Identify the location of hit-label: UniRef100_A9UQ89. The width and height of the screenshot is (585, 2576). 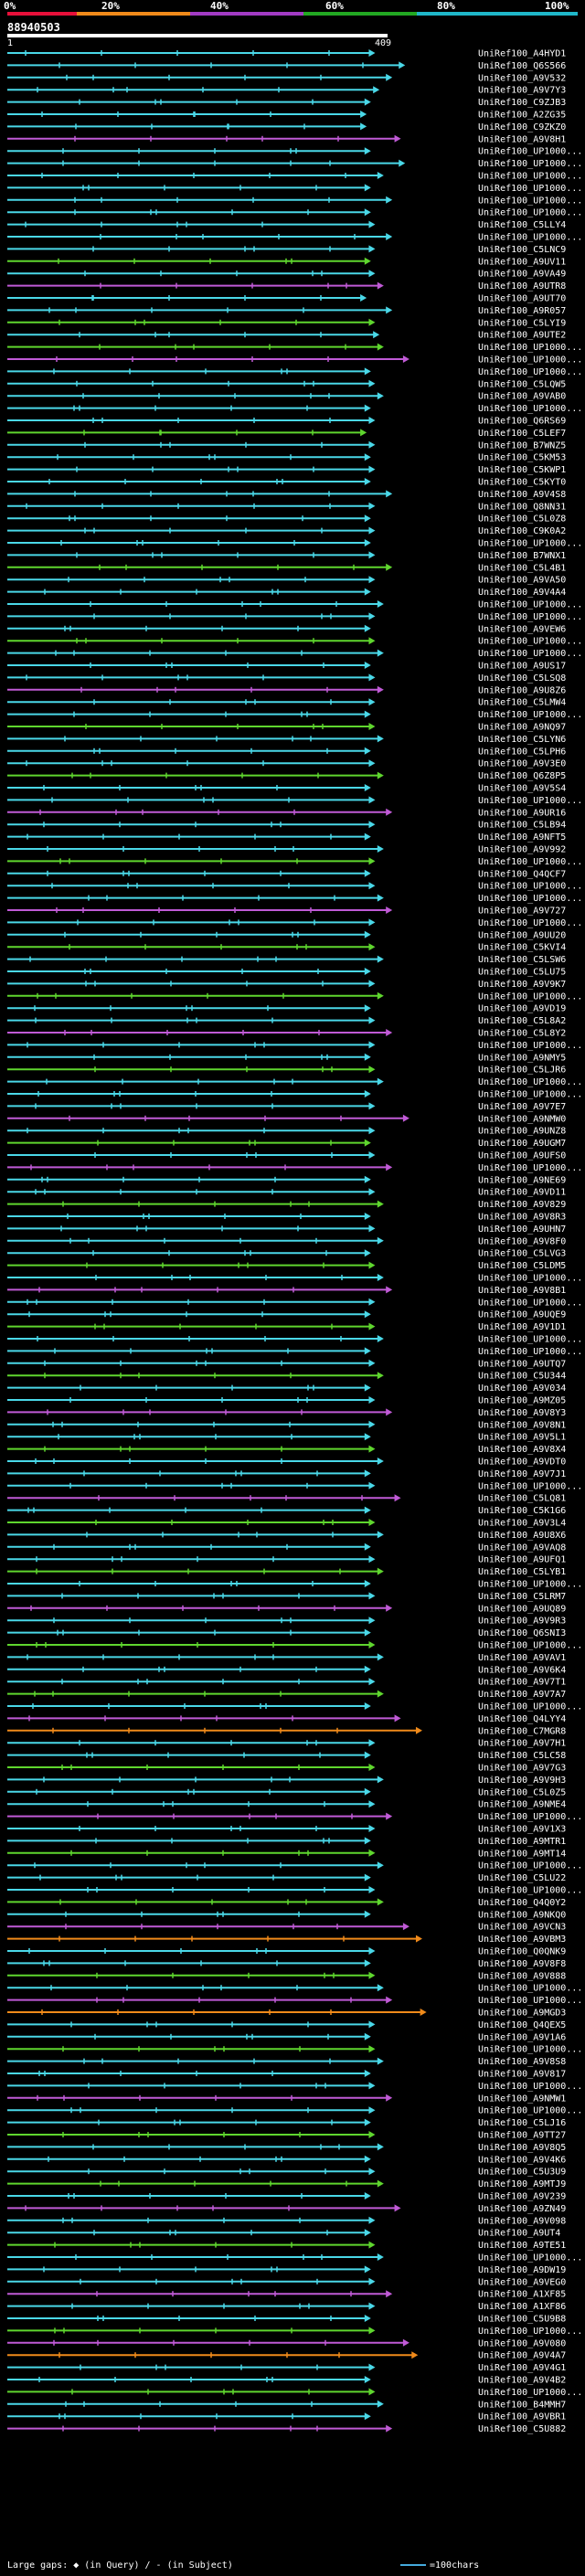
(522, 1609).